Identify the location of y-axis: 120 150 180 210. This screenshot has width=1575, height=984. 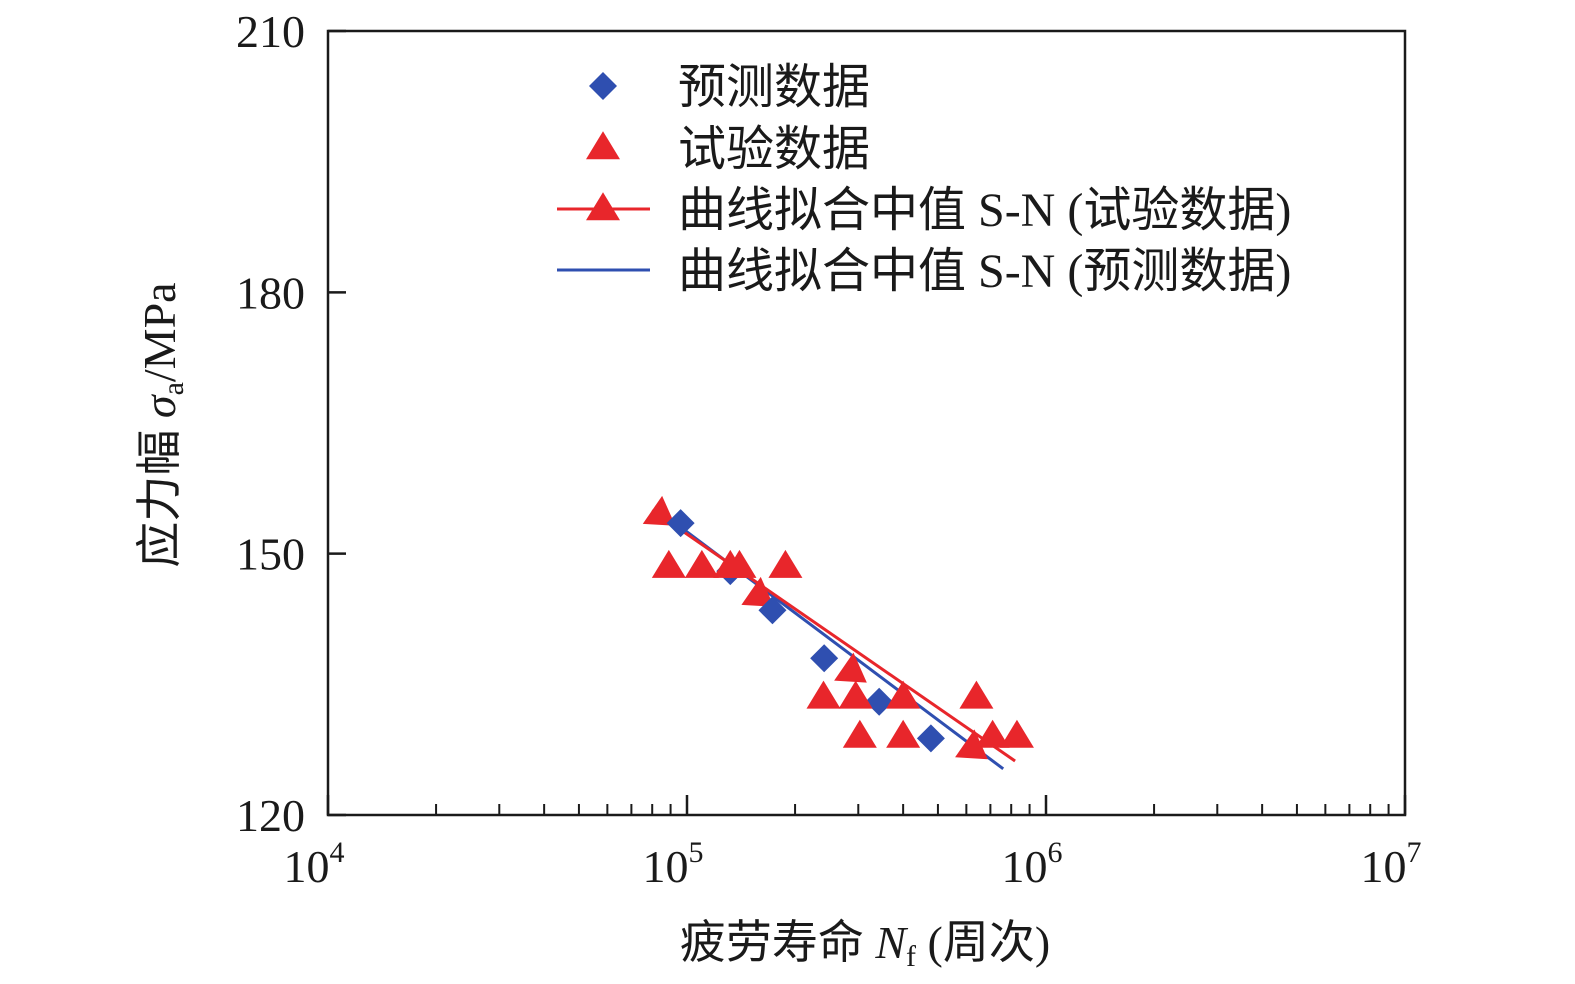
(291, 423).